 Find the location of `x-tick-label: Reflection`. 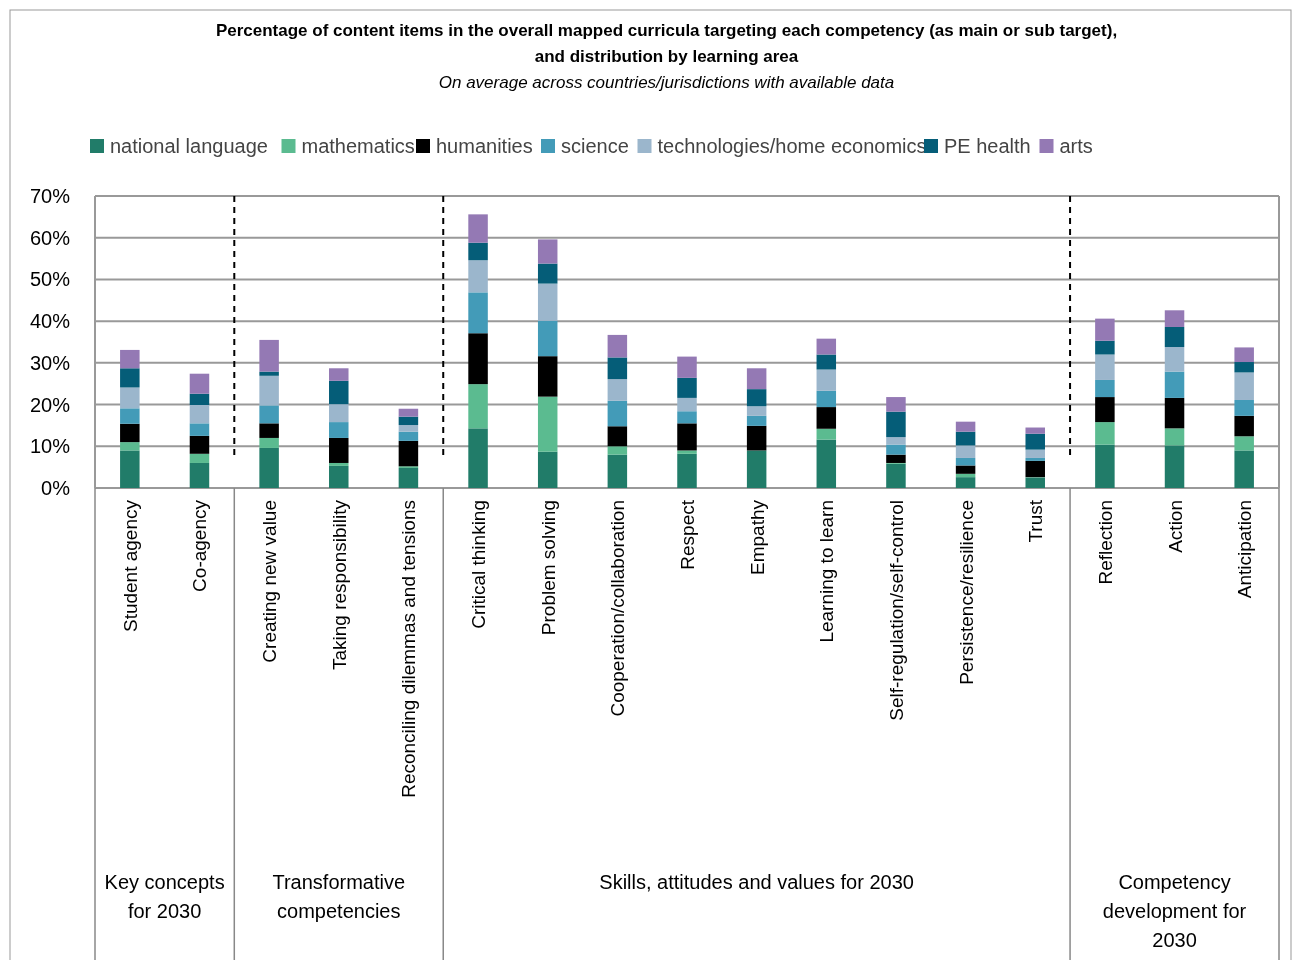

x-tick-label: Reflection is located at coordinates (1105, 542).